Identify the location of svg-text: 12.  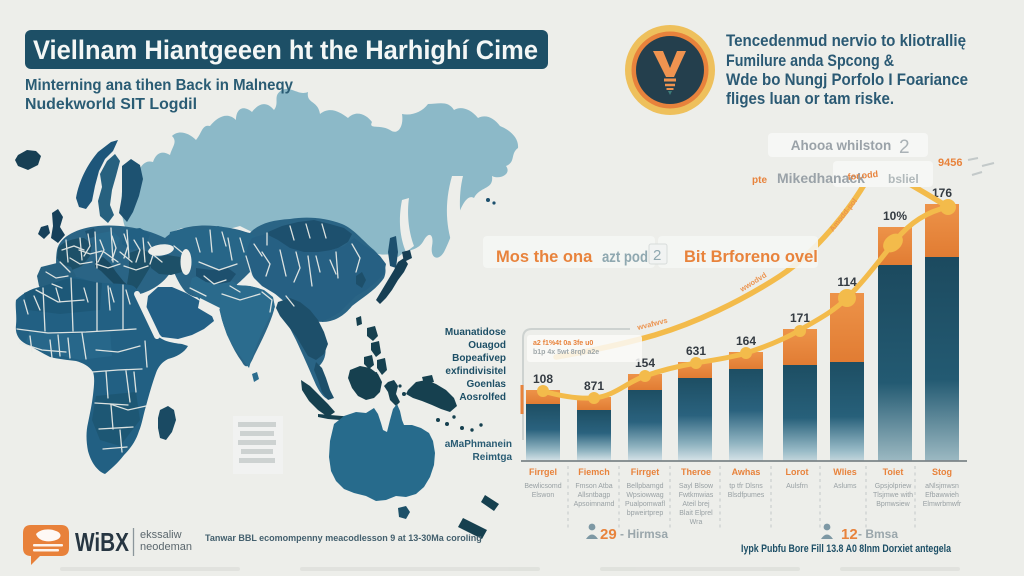
(849, 534).